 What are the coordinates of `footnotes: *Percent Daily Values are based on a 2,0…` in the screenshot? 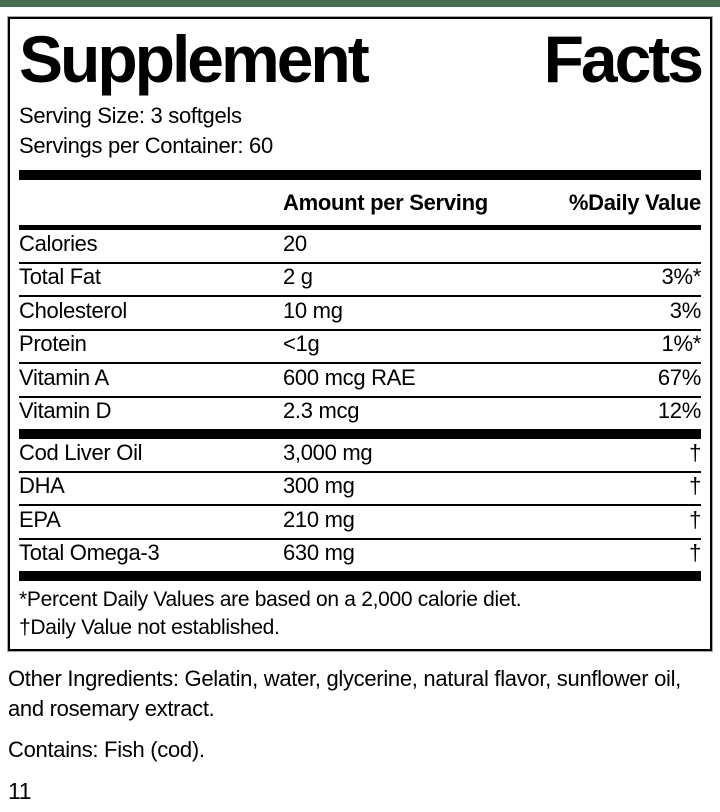 It's located at (360, 615).